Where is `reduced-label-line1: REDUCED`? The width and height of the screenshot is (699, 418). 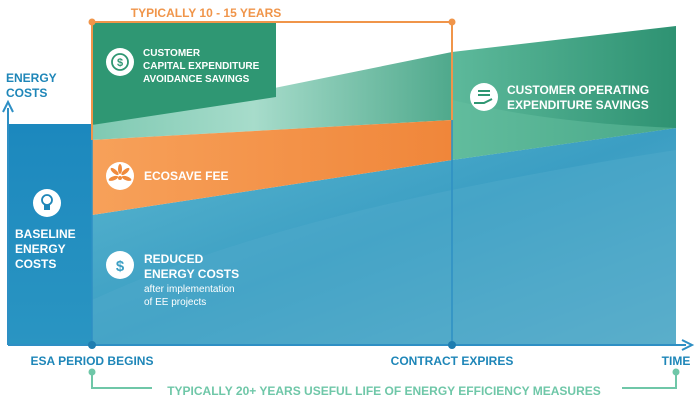 reduced-label-line1: REDUCED is located at coordinates (174, 259).